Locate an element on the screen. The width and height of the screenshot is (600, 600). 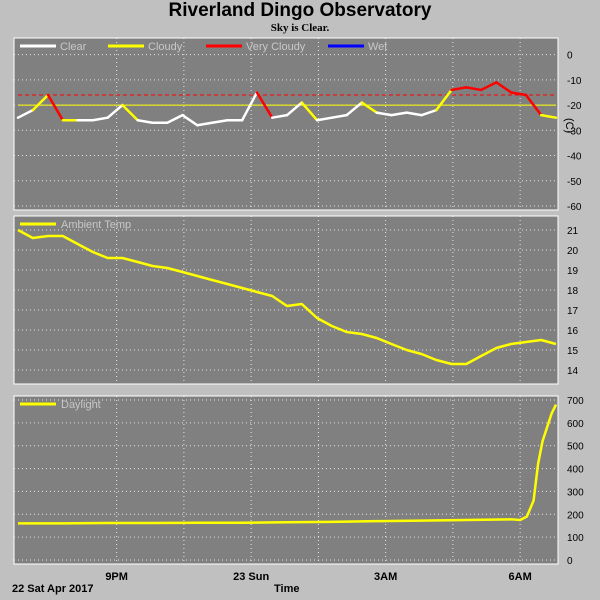
day-ytick-1: 600 is located at coordinates (575, 424).